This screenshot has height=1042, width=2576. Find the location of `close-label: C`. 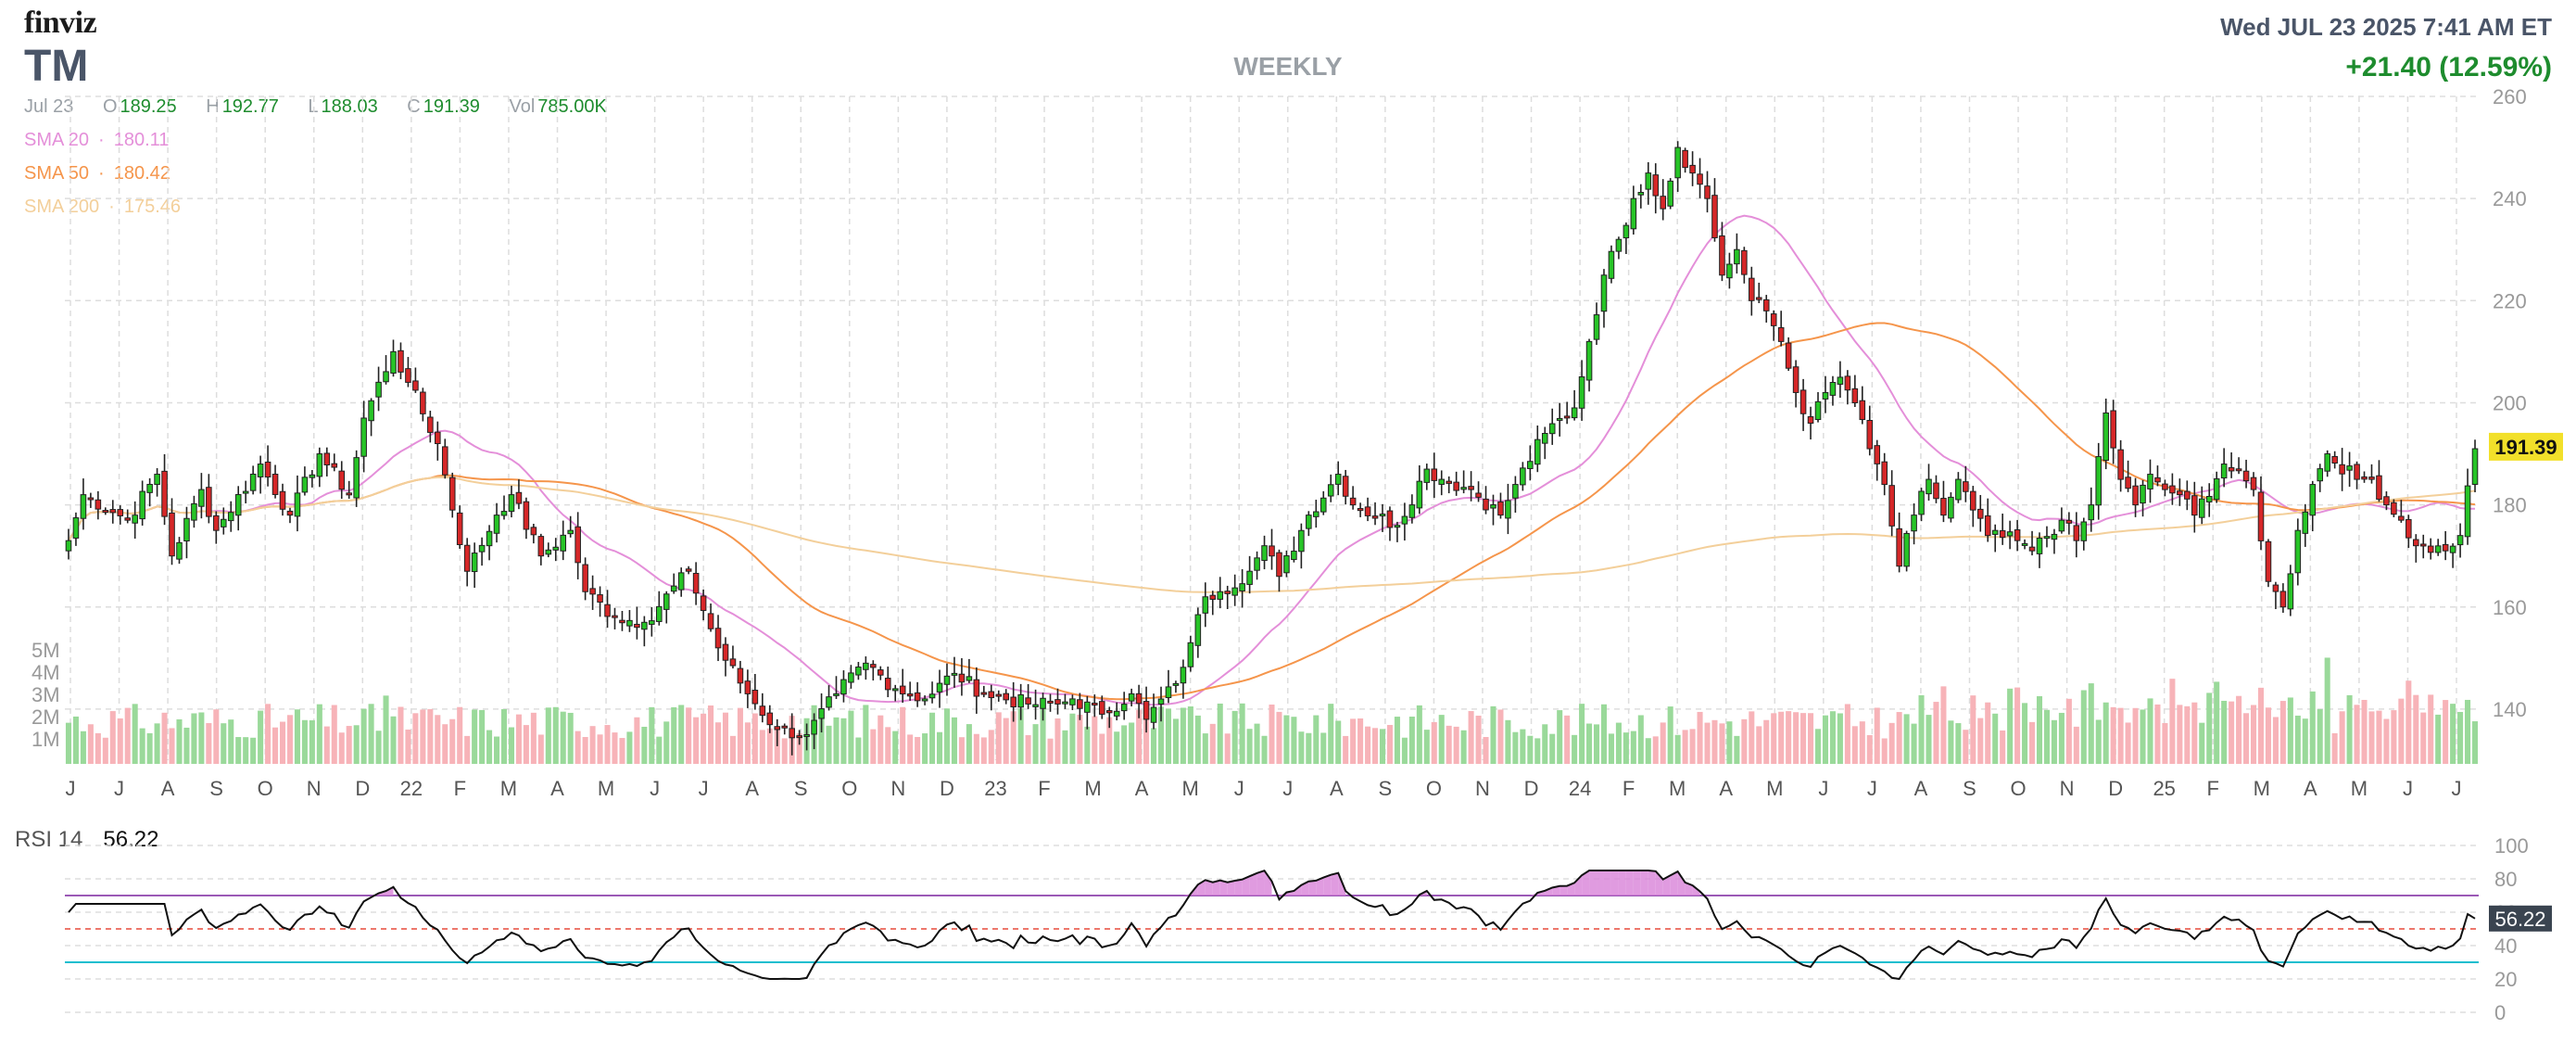

close-label: C is located at coordinates (414, 106).